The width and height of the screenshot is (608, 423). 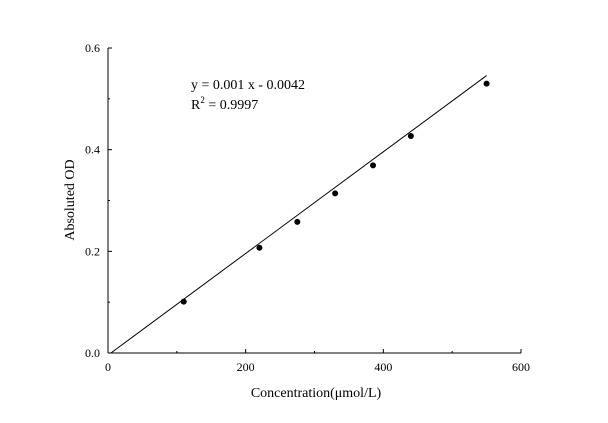 I want to click on x-axis-title: Concentration(μmol/L), so click(x=316, y=393).